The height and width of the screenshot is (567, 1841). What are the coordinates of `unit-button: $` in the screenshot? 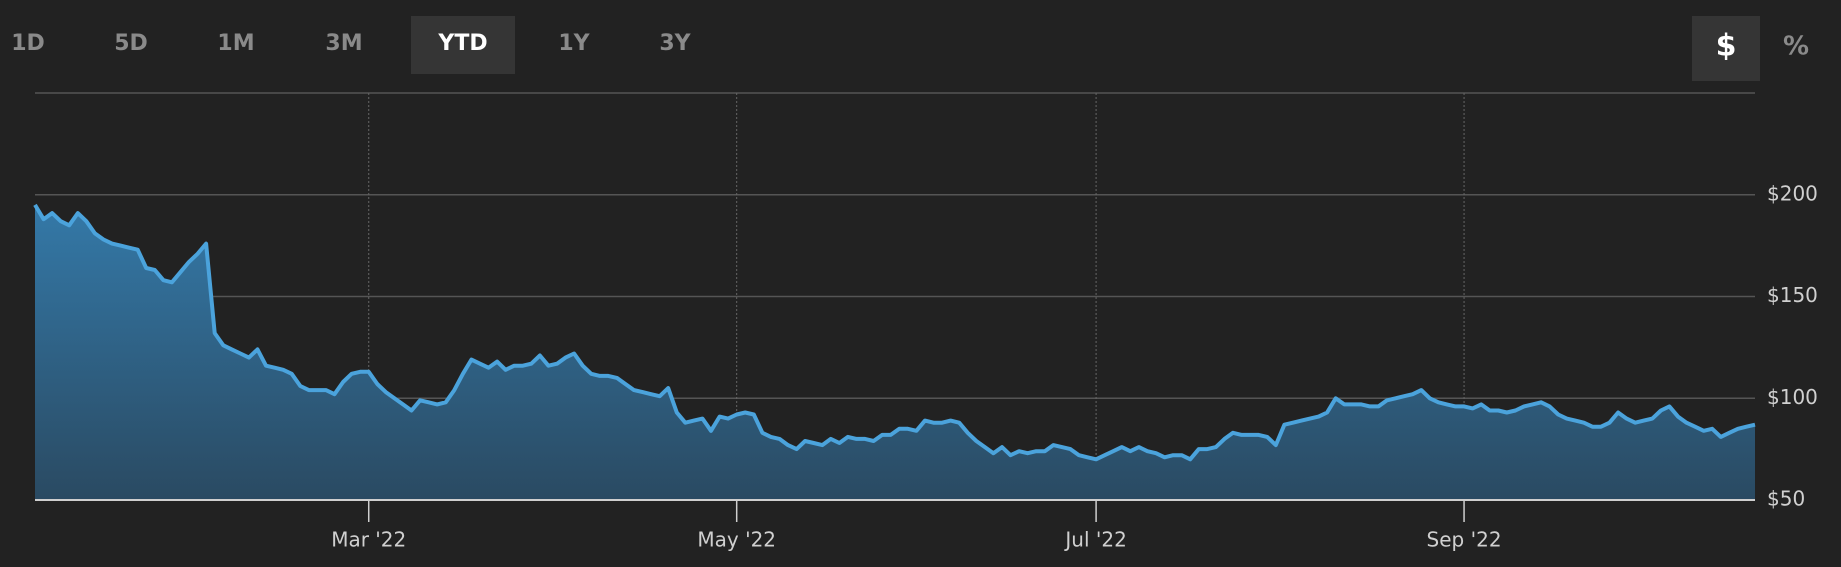 It's located at (1726, 48).